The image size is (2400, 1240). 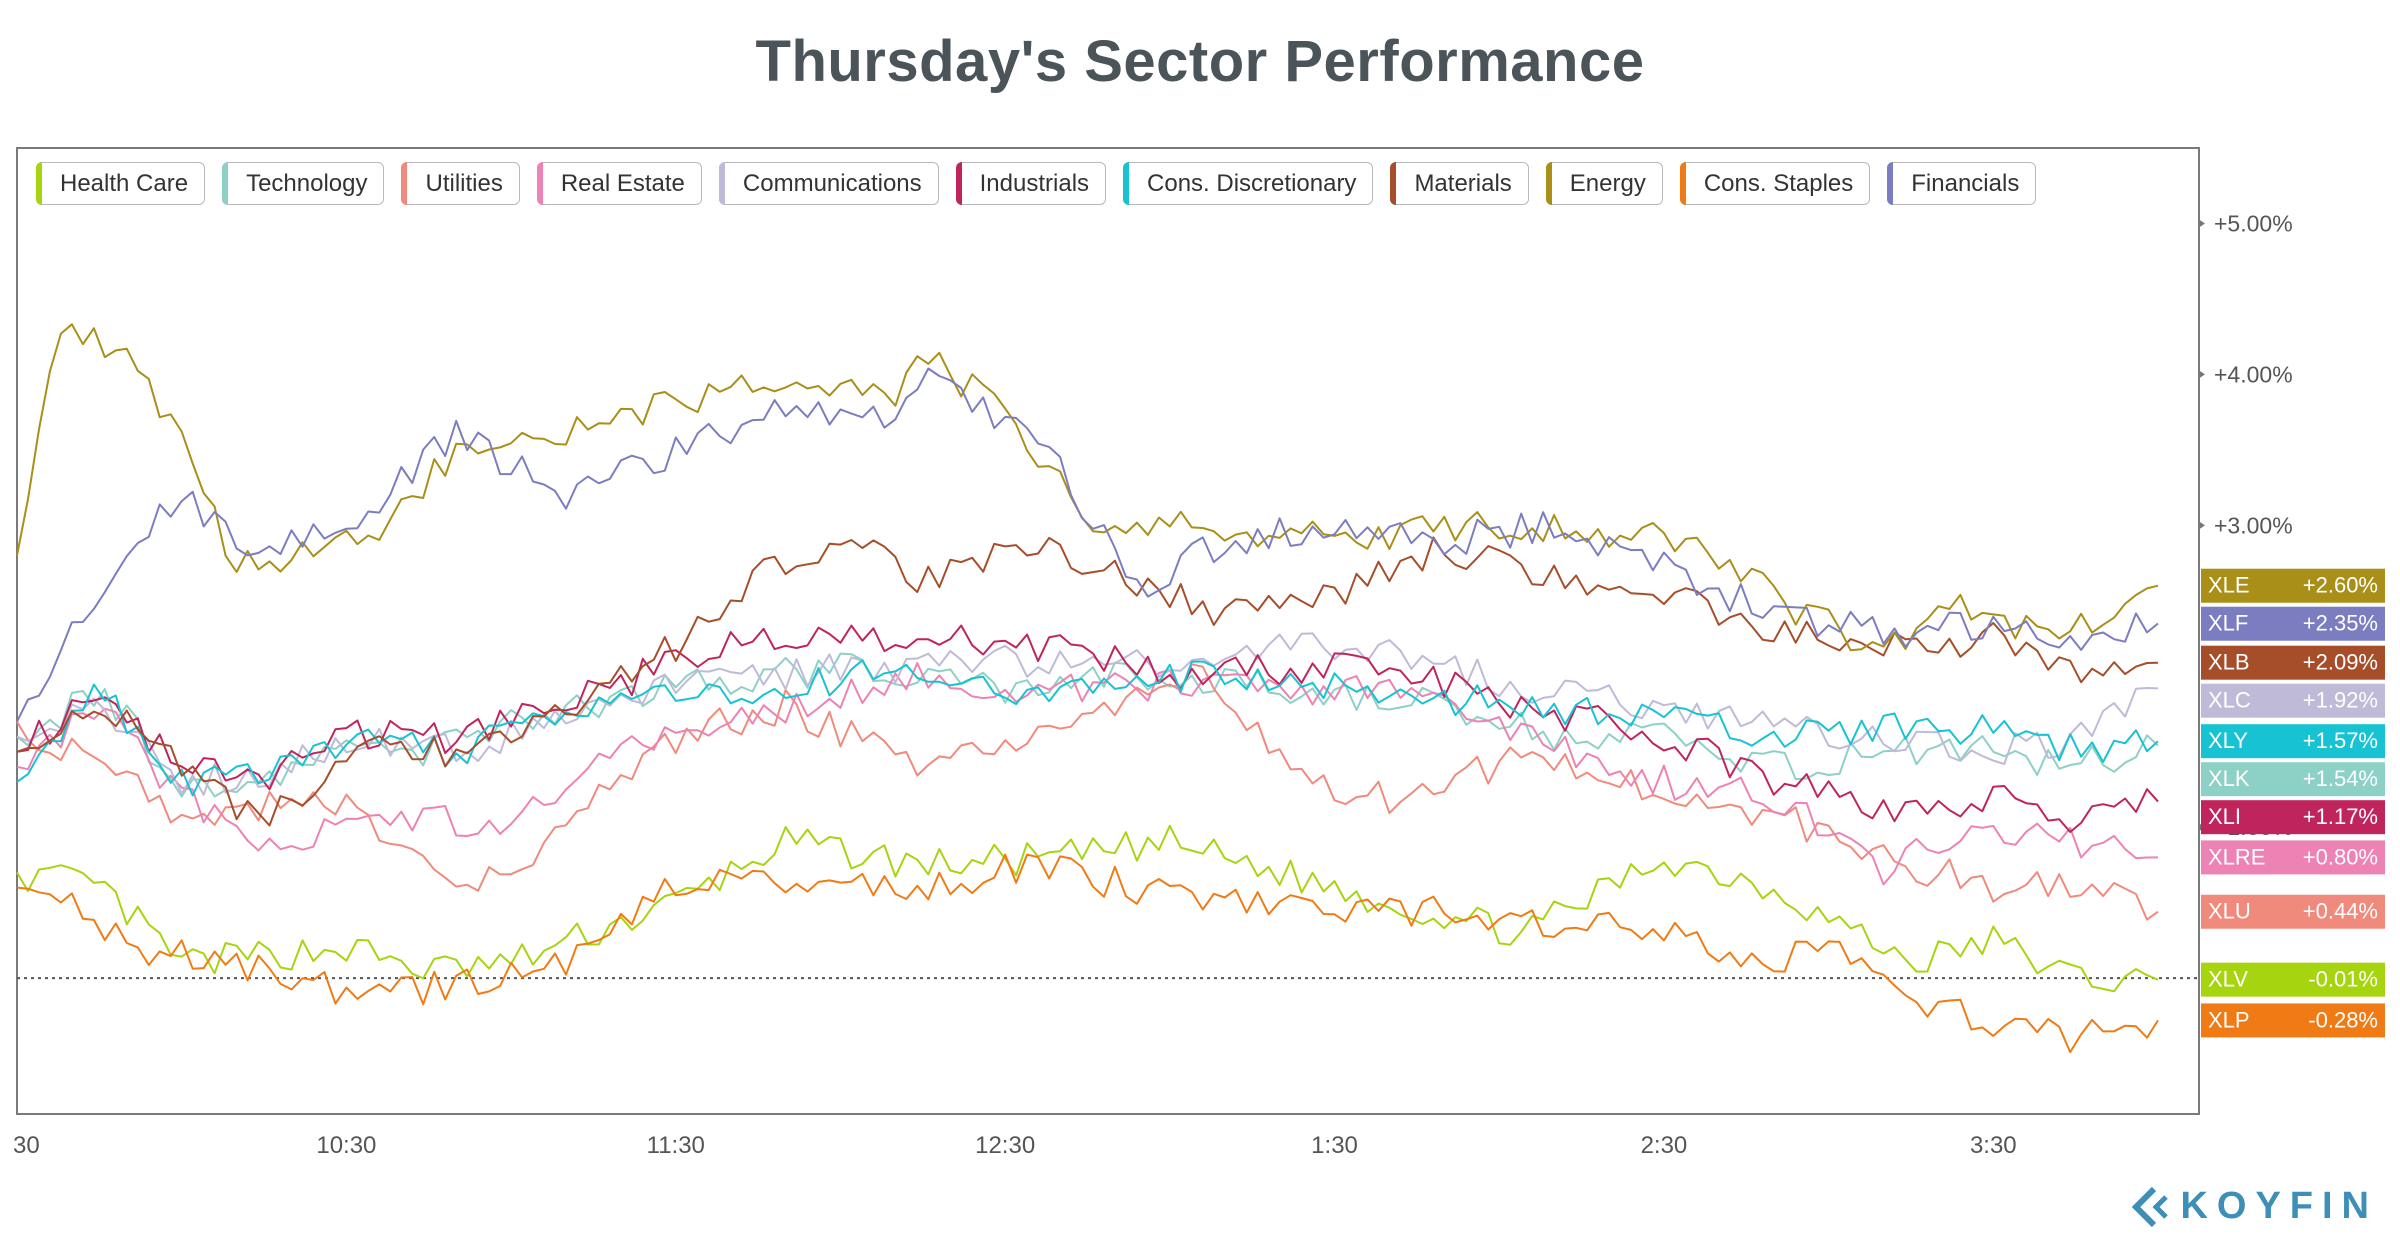 I want to click on legend-item-xli: Industrials, so click(x=1031, y=183).